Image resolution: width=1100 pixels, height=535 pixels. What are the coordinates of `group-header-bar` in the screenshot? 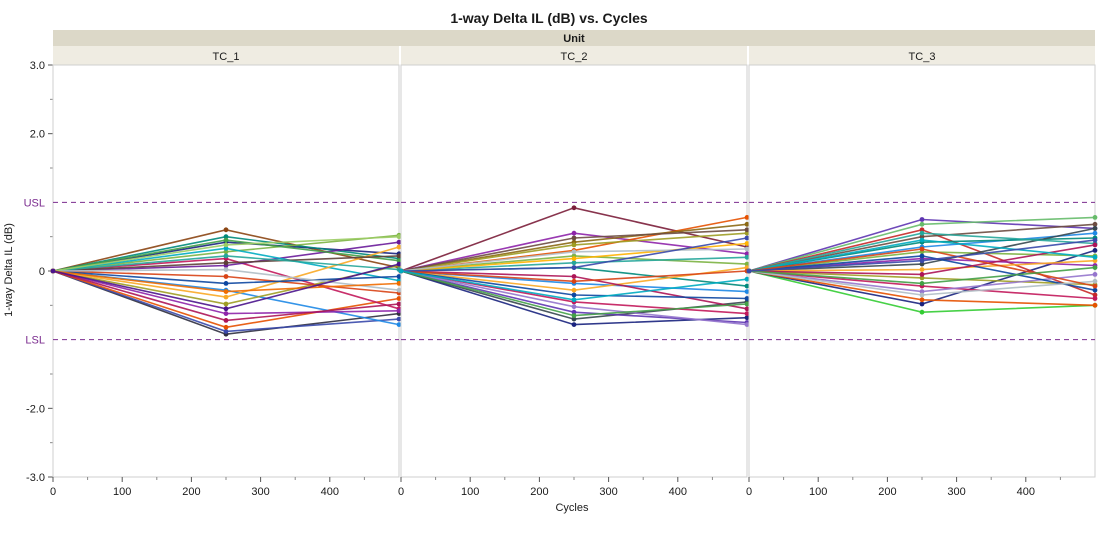 It's located at (574, 38).